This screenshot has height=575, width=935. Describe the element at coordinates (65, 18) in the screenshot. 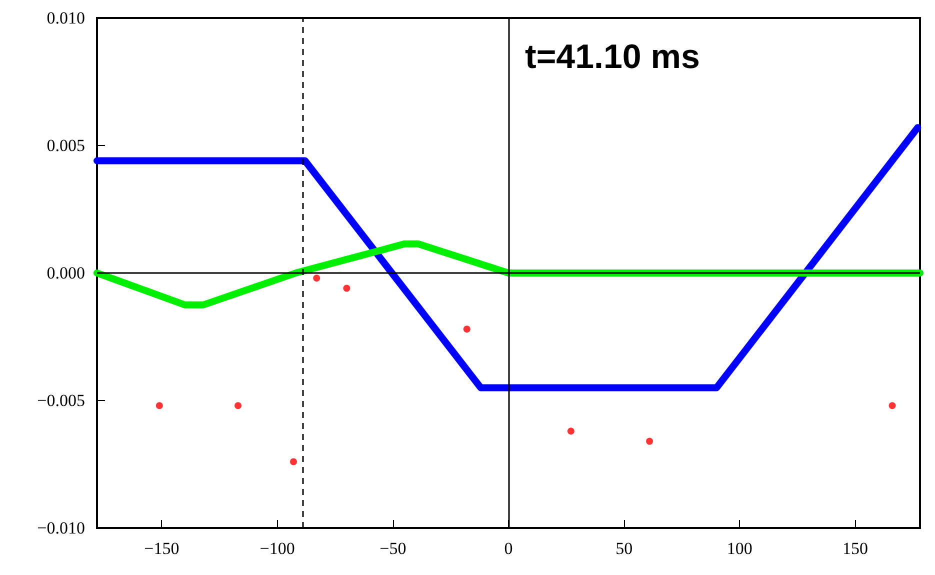

I see `y-tick-label: 0.010` at that location.